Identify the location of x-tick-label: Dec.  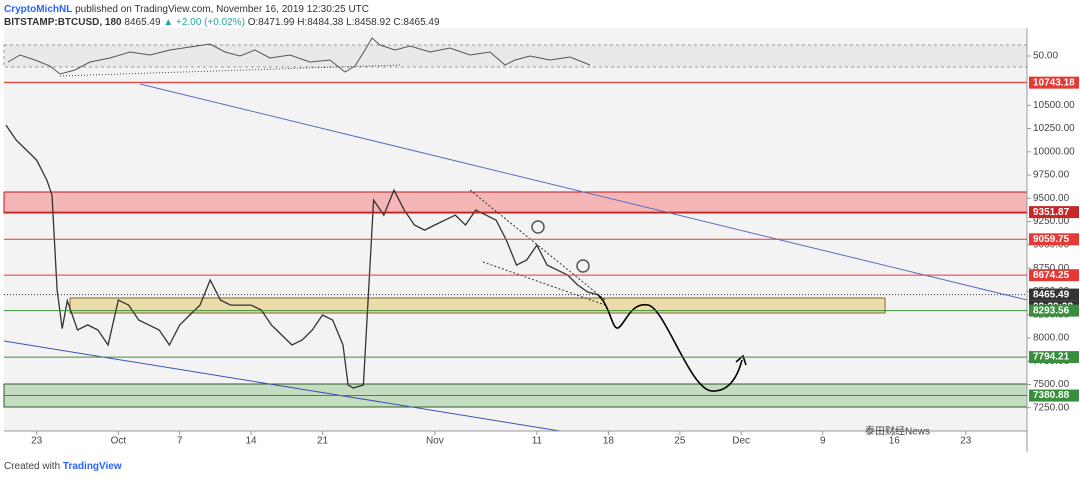
(741, 441).